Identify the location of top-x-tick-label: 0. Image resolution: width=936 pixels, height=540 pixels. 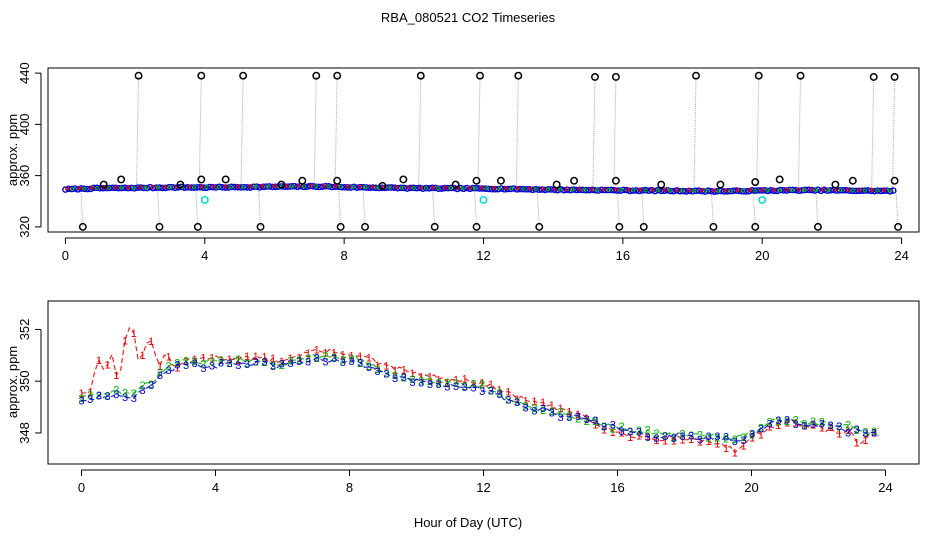
(65, 255).